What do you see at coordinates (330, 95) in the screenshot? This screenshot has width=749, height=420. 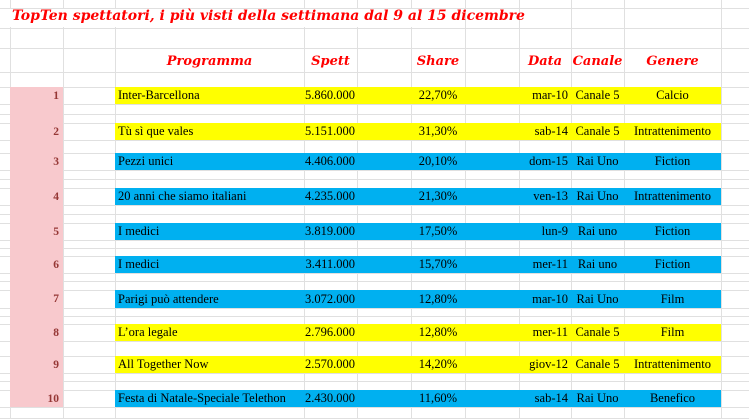 I see `spett-cell: 5.860.000` at bounding box center [330, 95].